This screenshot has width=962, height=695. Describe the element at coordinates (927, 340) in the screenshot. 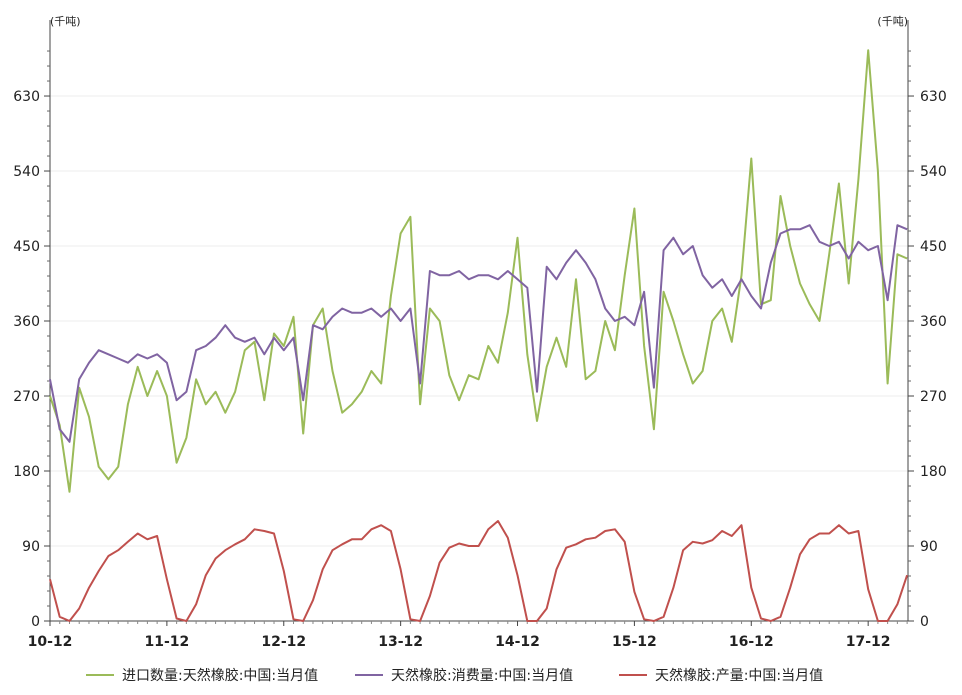

I see `y-axis-right: 0 90 180 270 360 450 540 630` at that location.